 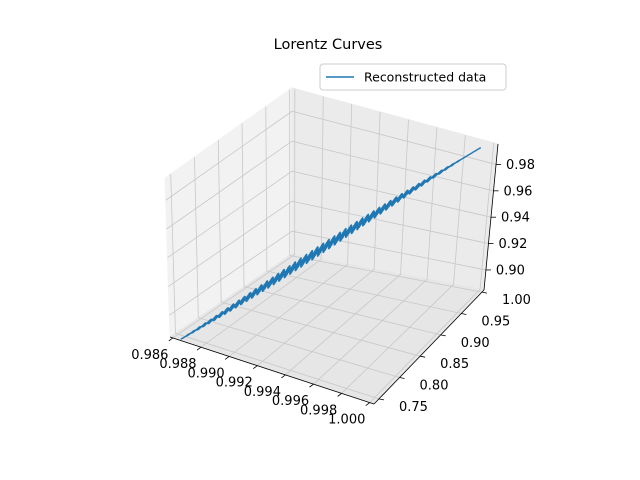 I want to click on z-tick-label: 0.94, so click(x=515, y=218).